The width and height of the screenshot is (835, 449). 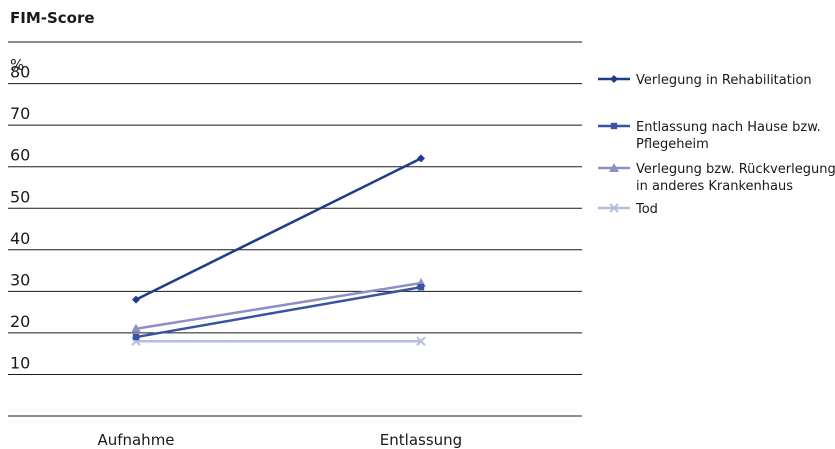 What do you see at coordinates (20, 279) in the screenshot?
I see `y-tick-label: 30` at bounding box center [20, 279].